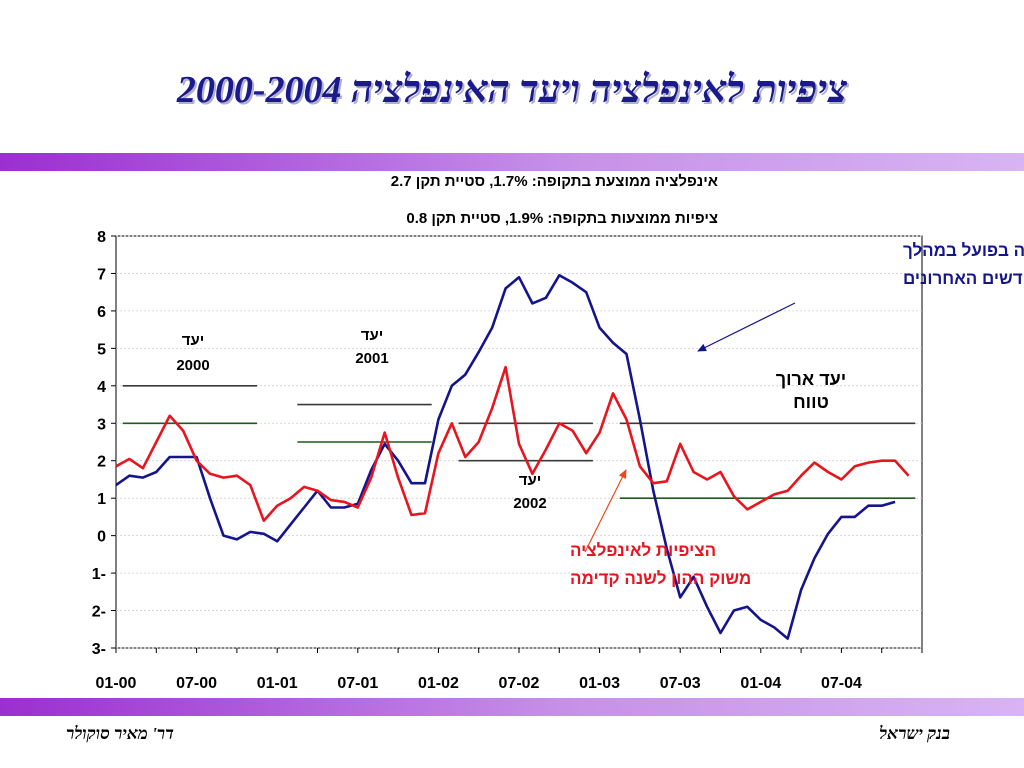 The width and height of the screenshot is (1024, 768). I want to click on annotation-target-2001: יעד, so click(372, 335).